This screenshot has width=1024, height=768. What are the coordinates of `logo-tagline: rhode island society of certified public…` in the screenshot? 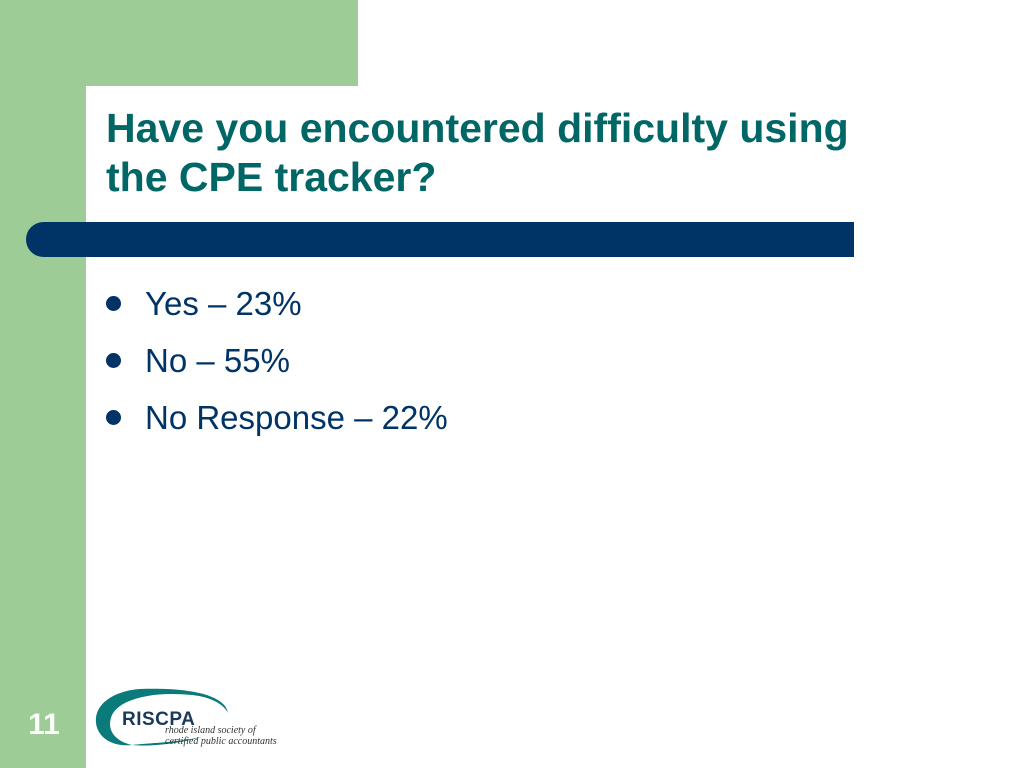 It's located at (221, 736).